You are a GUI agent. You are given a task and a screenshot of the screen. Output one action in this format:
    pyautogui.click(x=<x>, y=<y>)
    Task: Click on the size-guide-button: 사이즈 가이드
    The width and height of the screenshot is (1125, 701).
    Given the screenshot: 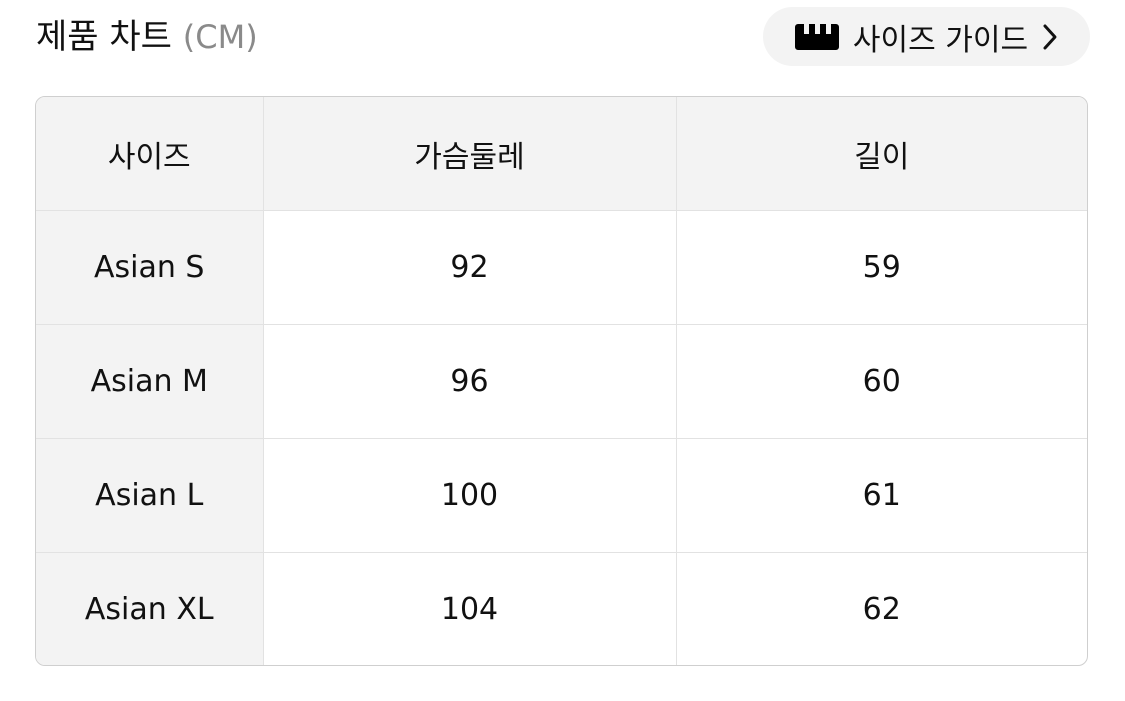 What is the action you would take?
    pyautogui.click(x=926, y=36)
    